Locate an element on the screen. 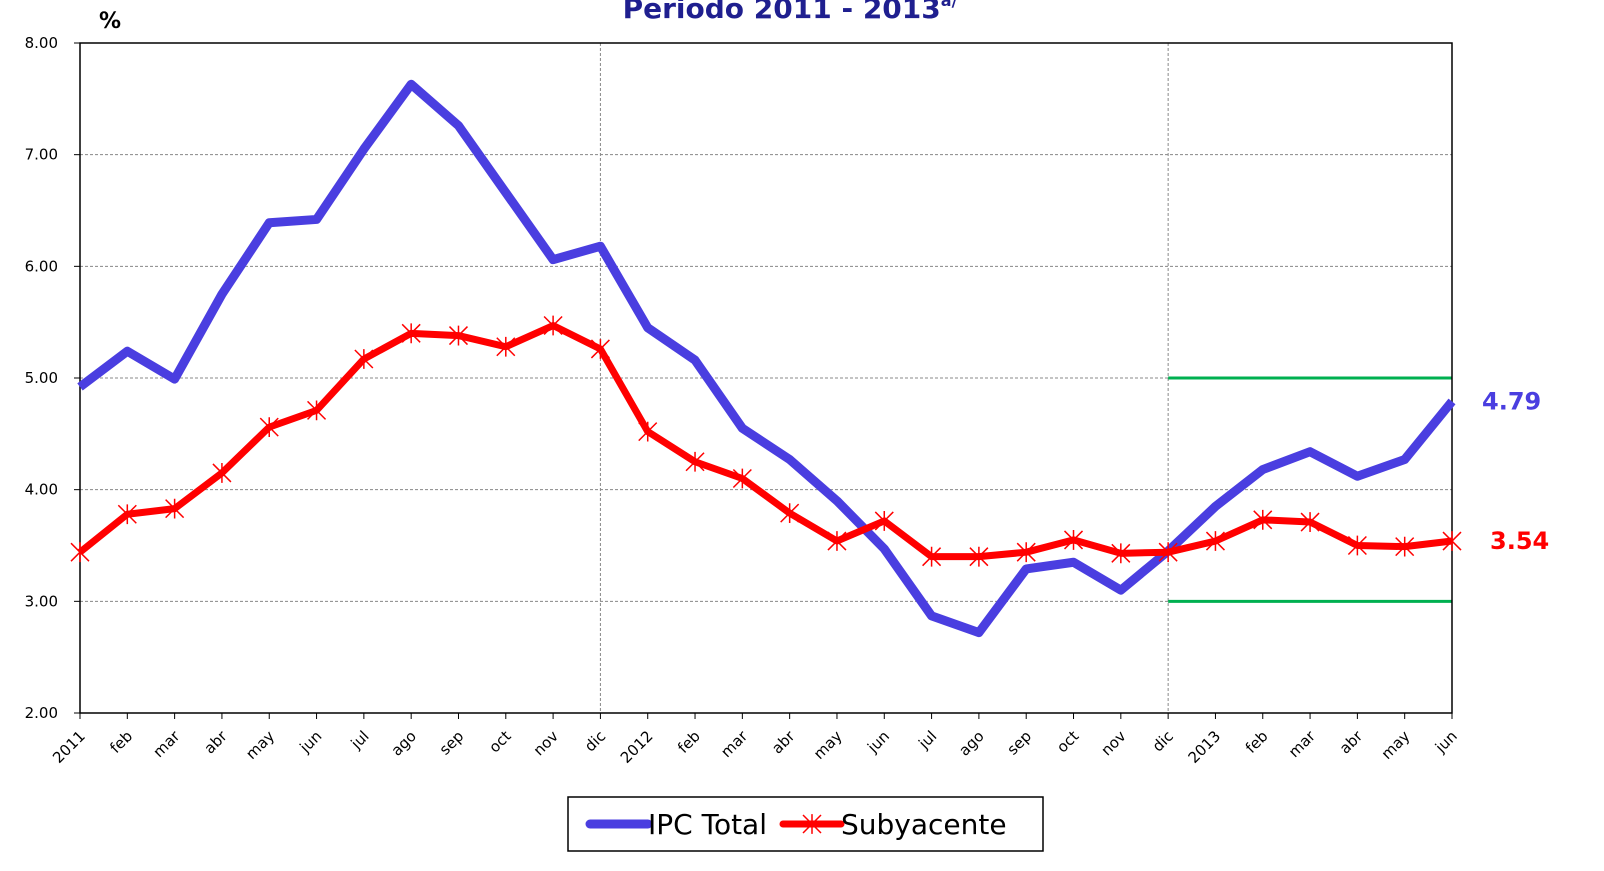 This screenshot has width=1604, height=871. y-tick-label: 5.00 is located at coordinates (41, 378).